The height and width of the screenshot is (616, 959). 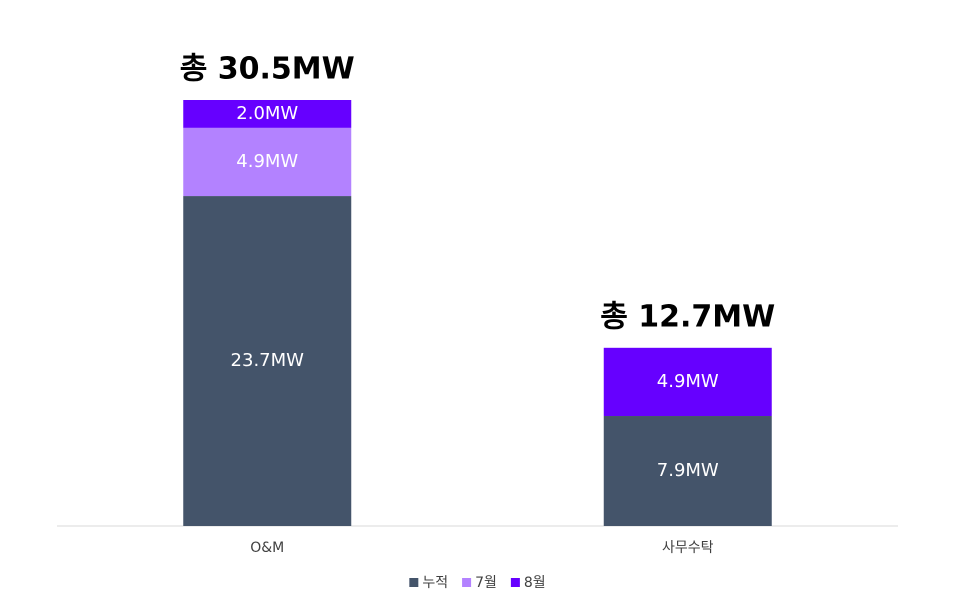 What do you see at coordinates (267, 548) in the screenshot?
I see `x-tick-label: O&M` at bounding box center [267, 548].